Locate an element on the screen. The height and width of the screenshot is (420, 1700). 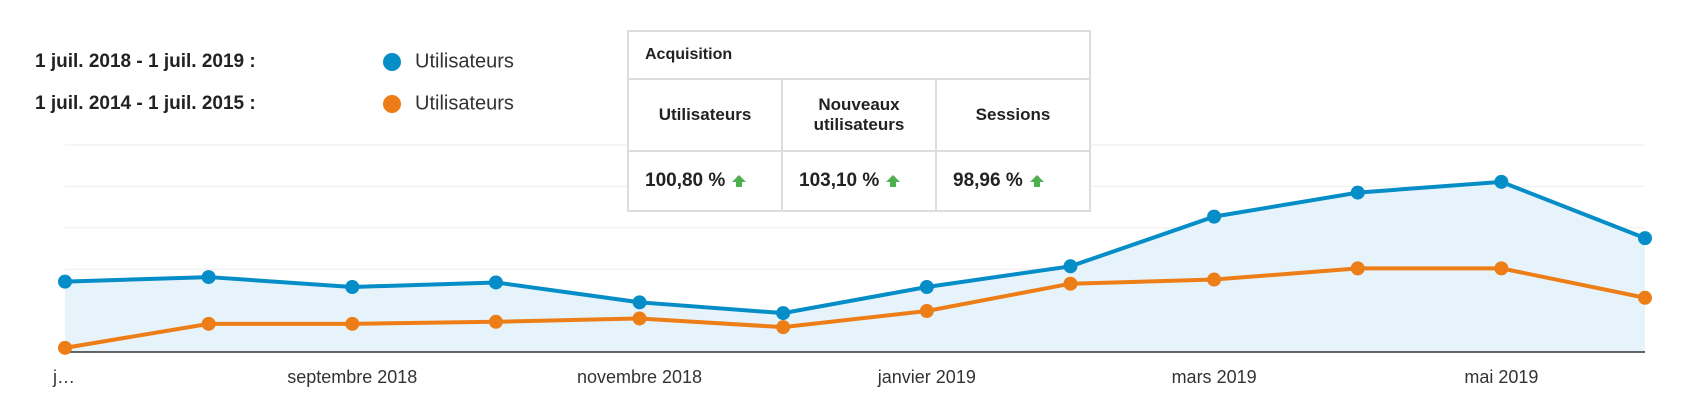
column-header: Sessions is located at coordinates (1013, 115).